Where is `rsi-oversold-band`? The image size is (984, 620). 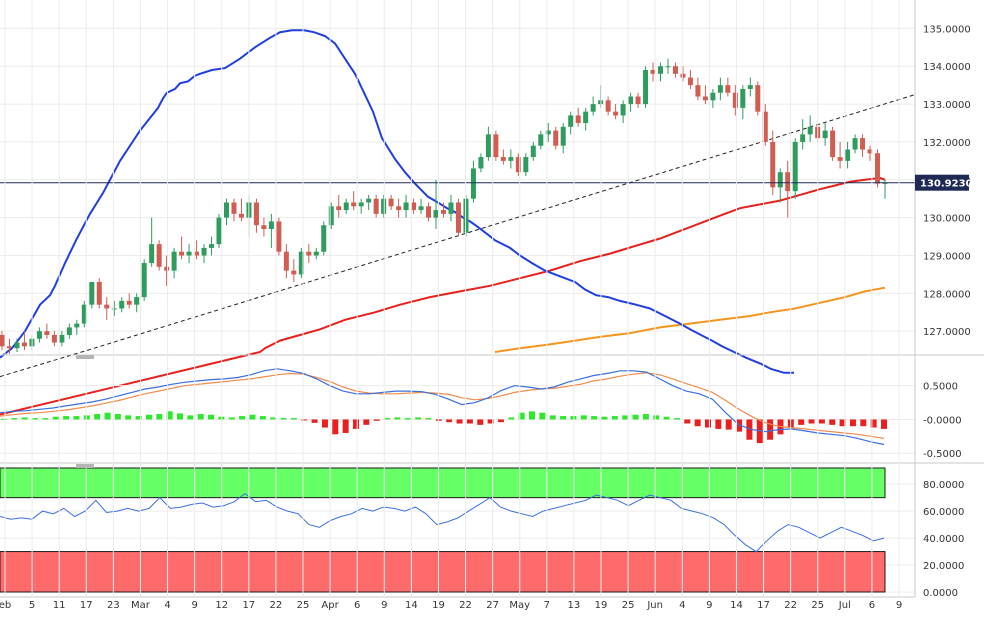 rsi-oversold-band is located at coordinates (443, 572).